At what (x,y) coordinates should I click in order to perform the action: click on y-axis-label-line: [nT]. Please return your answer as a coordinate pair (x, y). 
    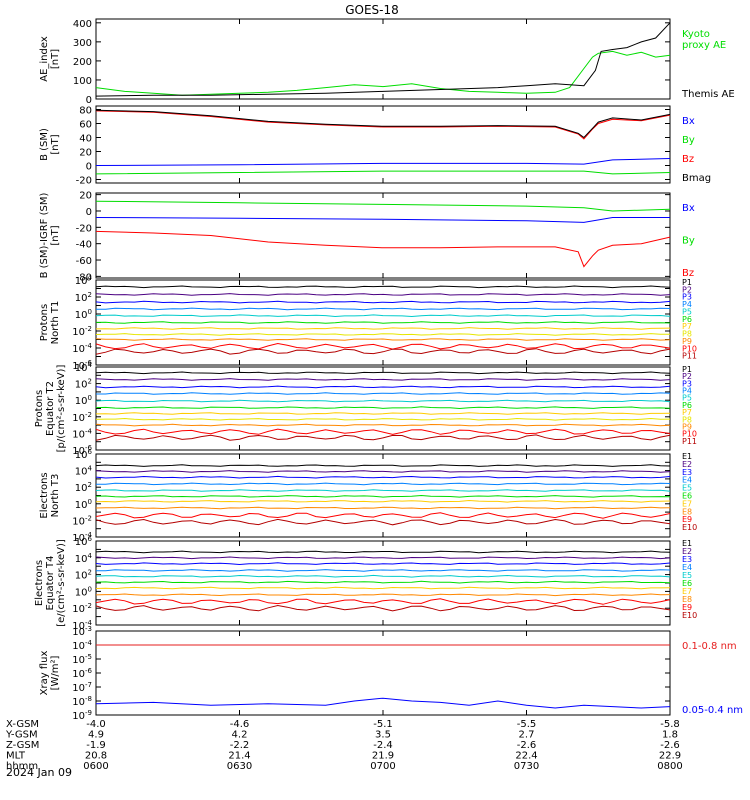
    Looking at the image, I should click on (55, 144).